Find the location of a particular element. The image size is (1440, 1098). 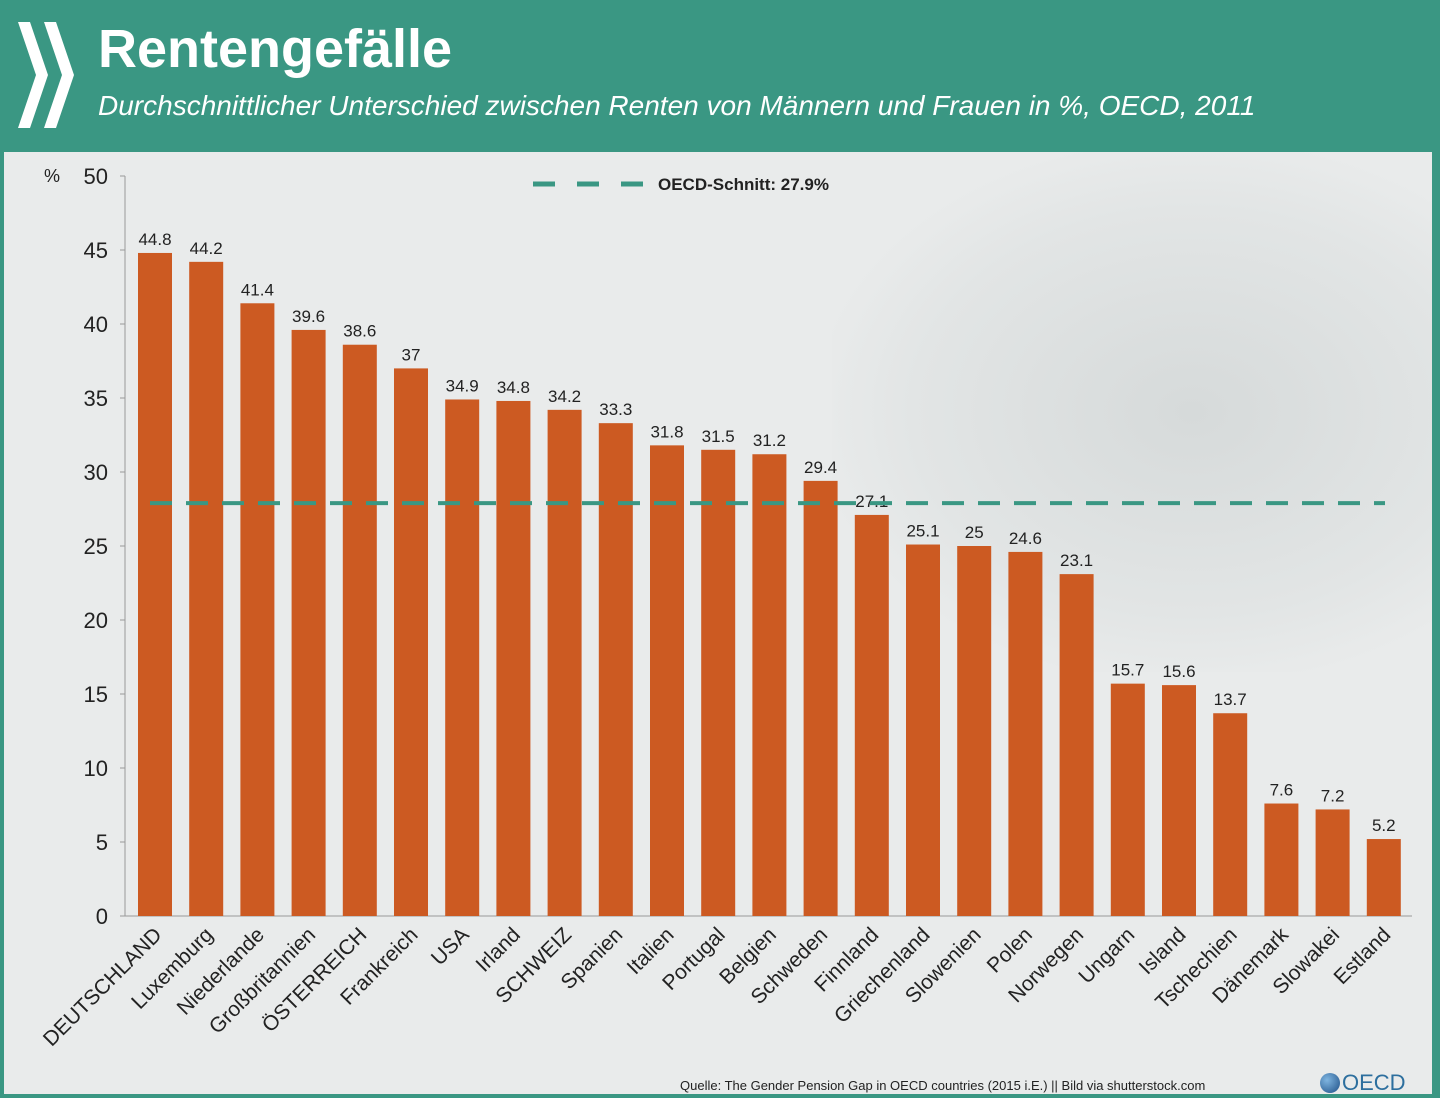

bar-Spanien is located at coordinates (615, 669).